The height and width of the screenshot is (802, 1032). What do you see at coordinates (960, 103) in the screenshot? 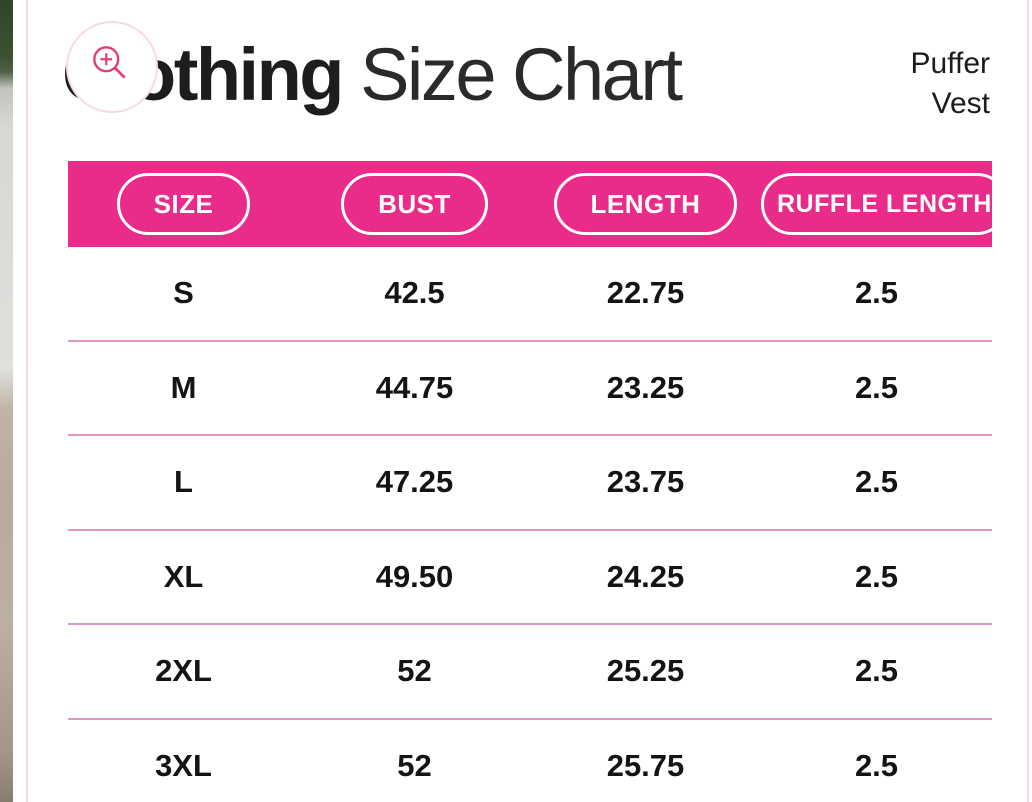
I see `product-name-line2: Vest` at bounding box center [960, 103].